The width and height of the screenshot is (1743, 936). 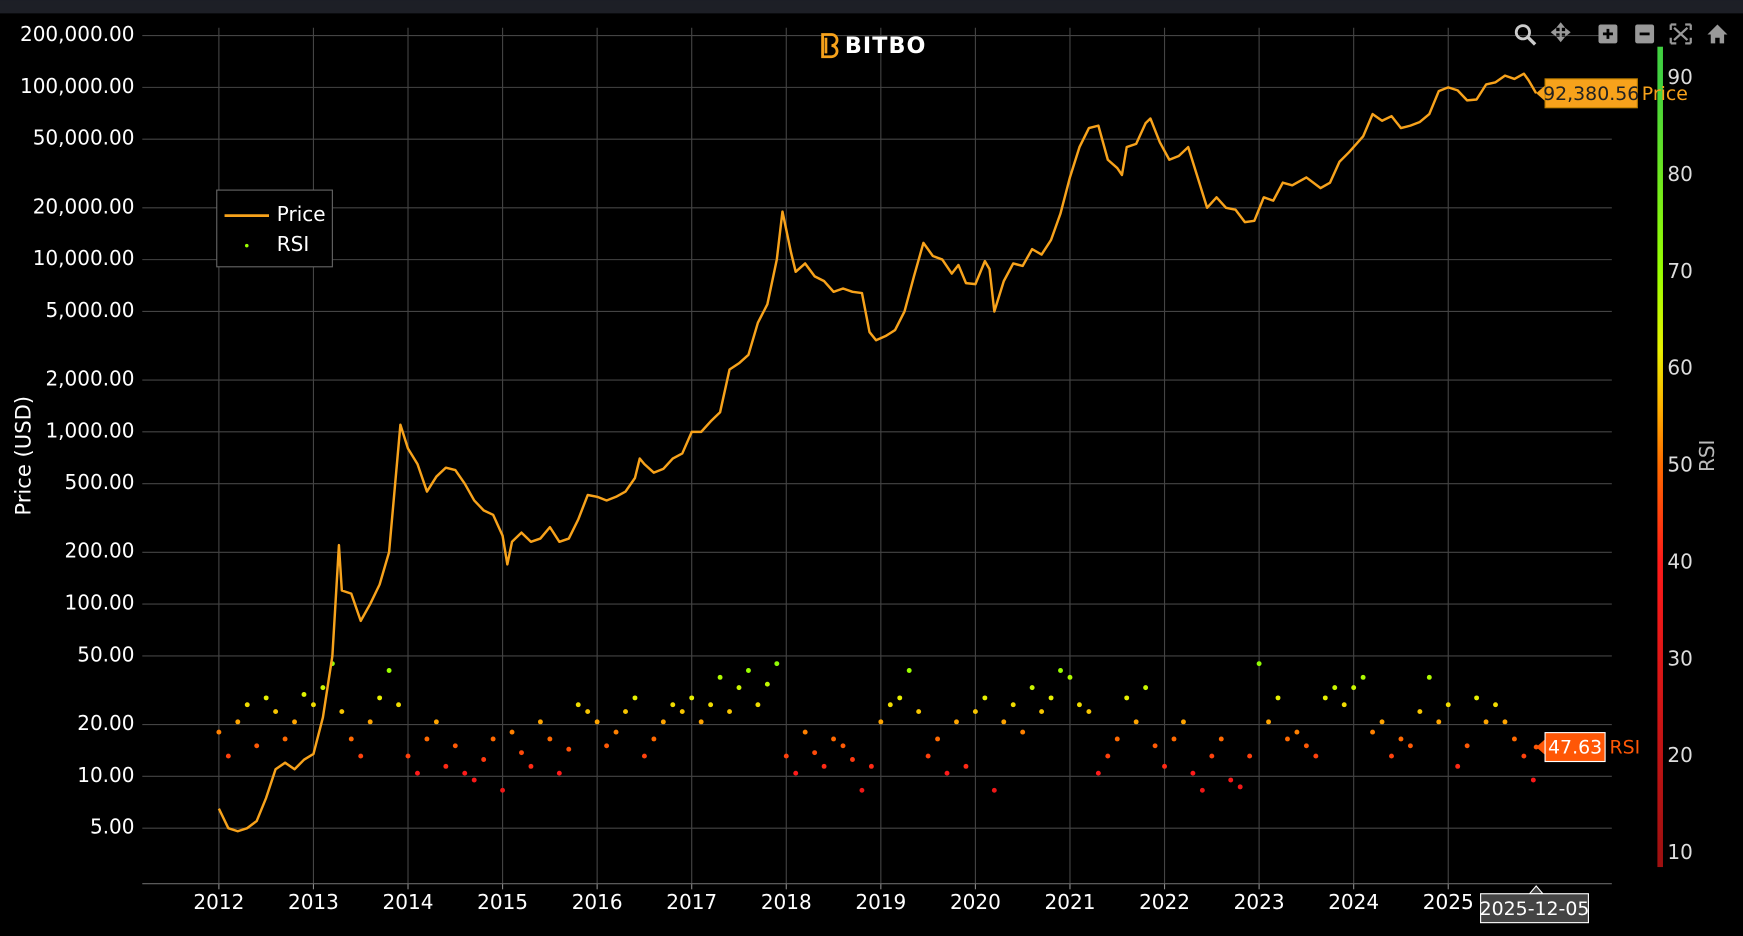 What do you see at coordinates (1560, 32) in the screenshot?
I see `pan-button` at bounding box center [1560, 32].